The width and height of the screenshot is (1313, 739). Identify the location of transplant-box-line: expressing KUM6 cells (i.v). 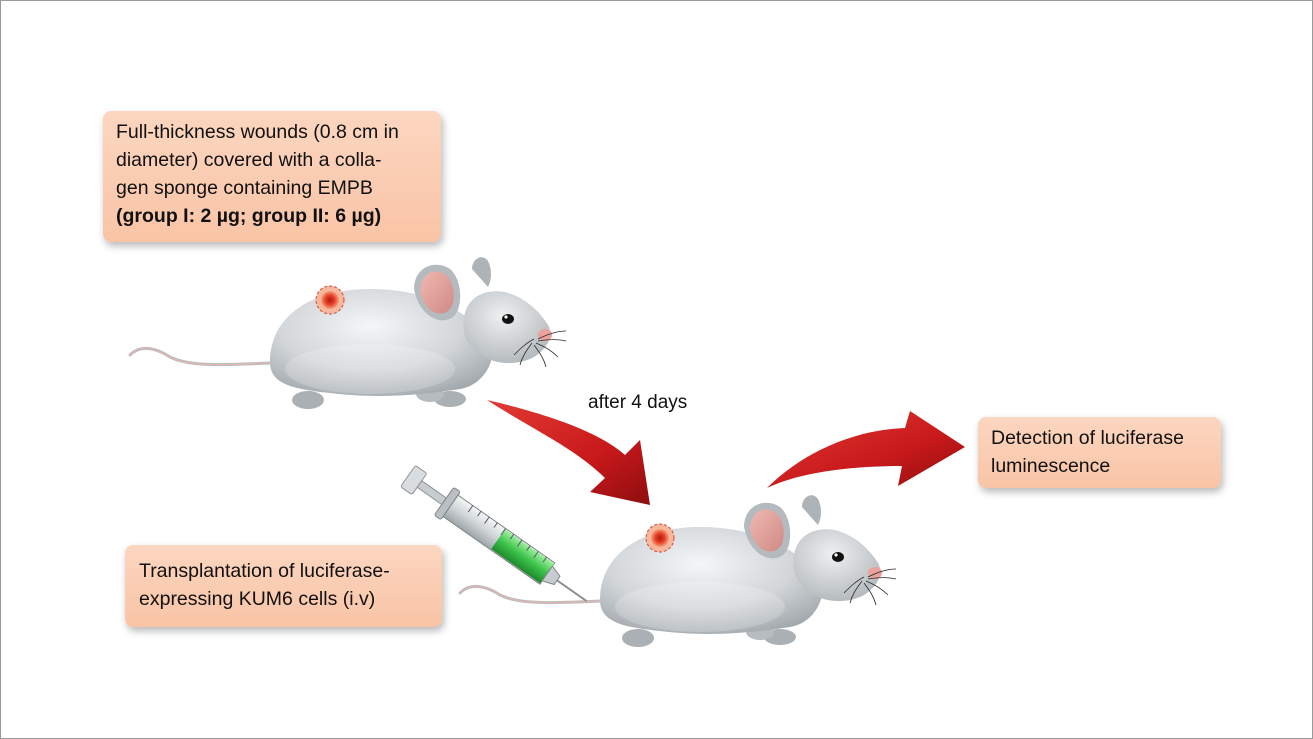
(257, 599).